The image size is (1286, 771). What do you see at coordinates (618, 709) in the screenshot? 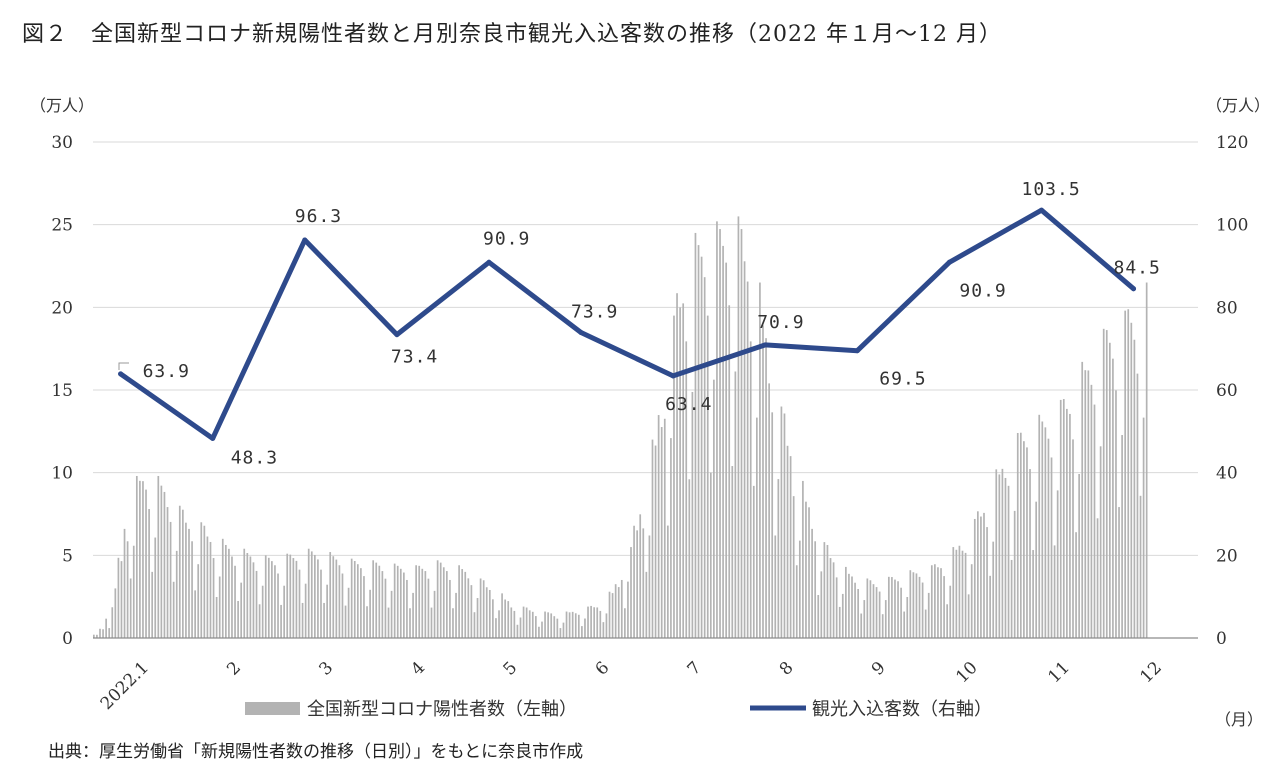
I see `legend: 全国新型コロナ陽性者数（左軸） 観光入込客数（右軸）` at bounding box center [618, 709].